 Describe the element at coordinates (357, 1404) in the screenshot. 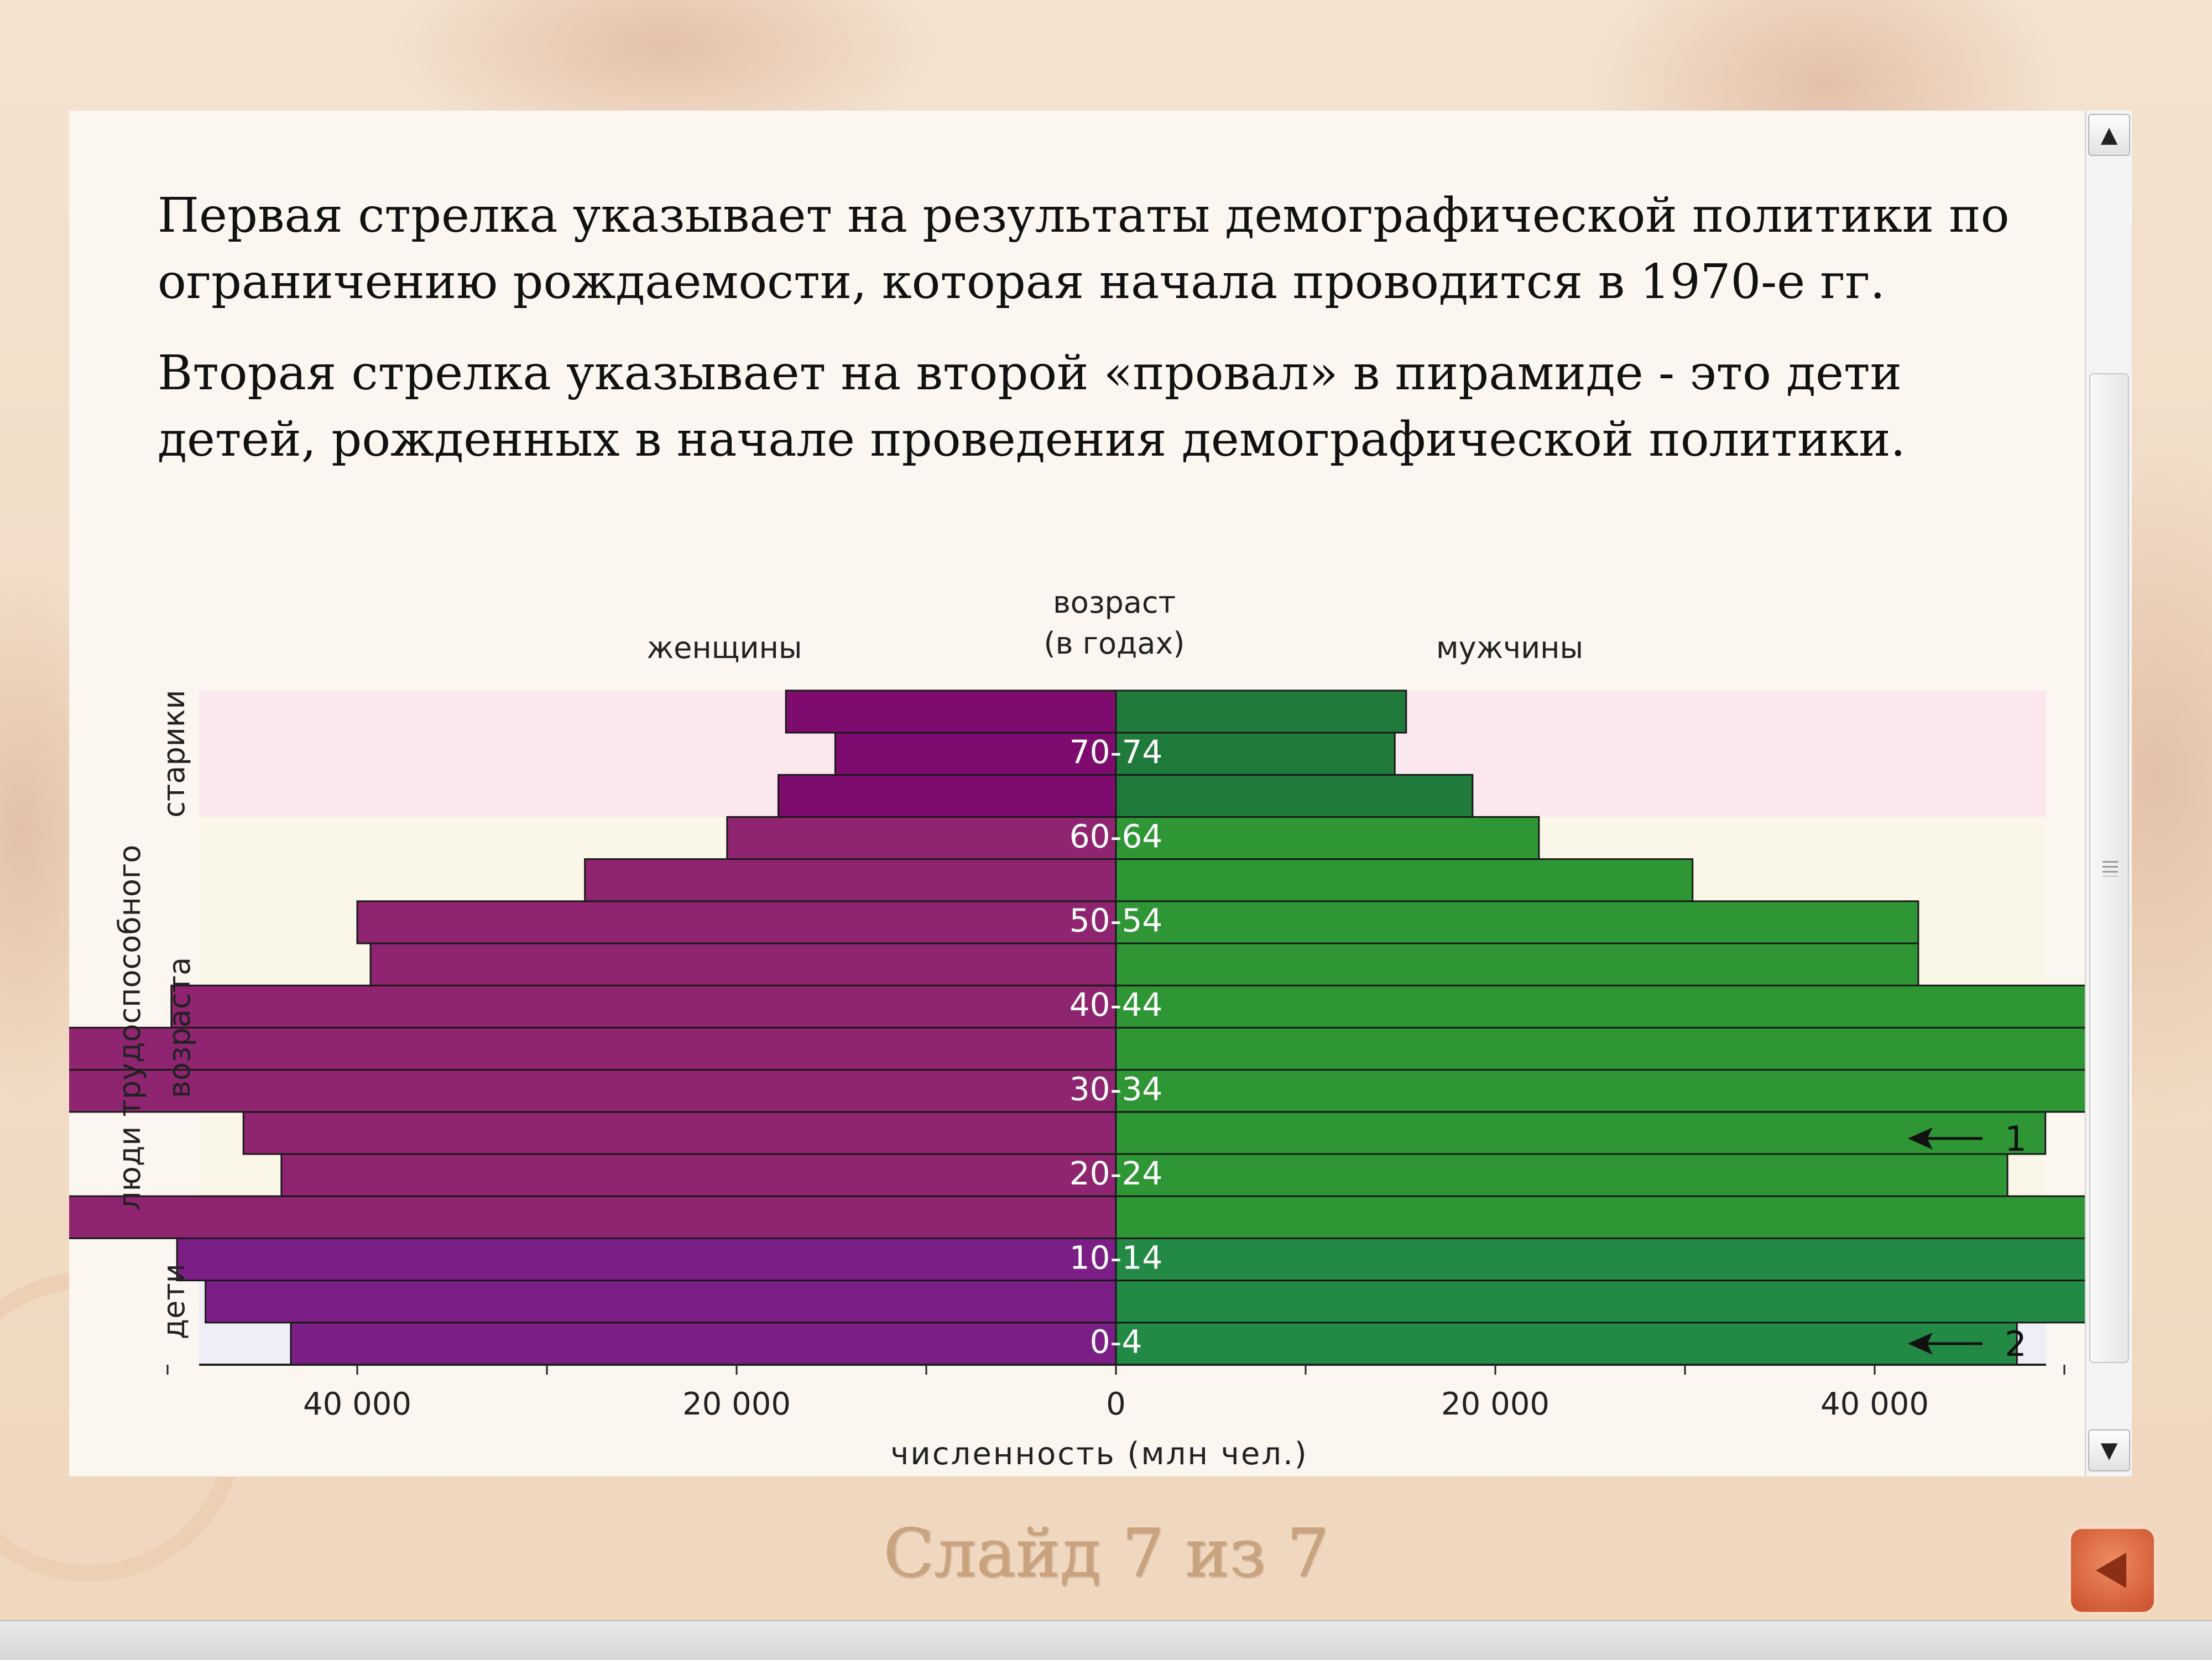

I see `x-tick-label-1: 40 000` at that location.